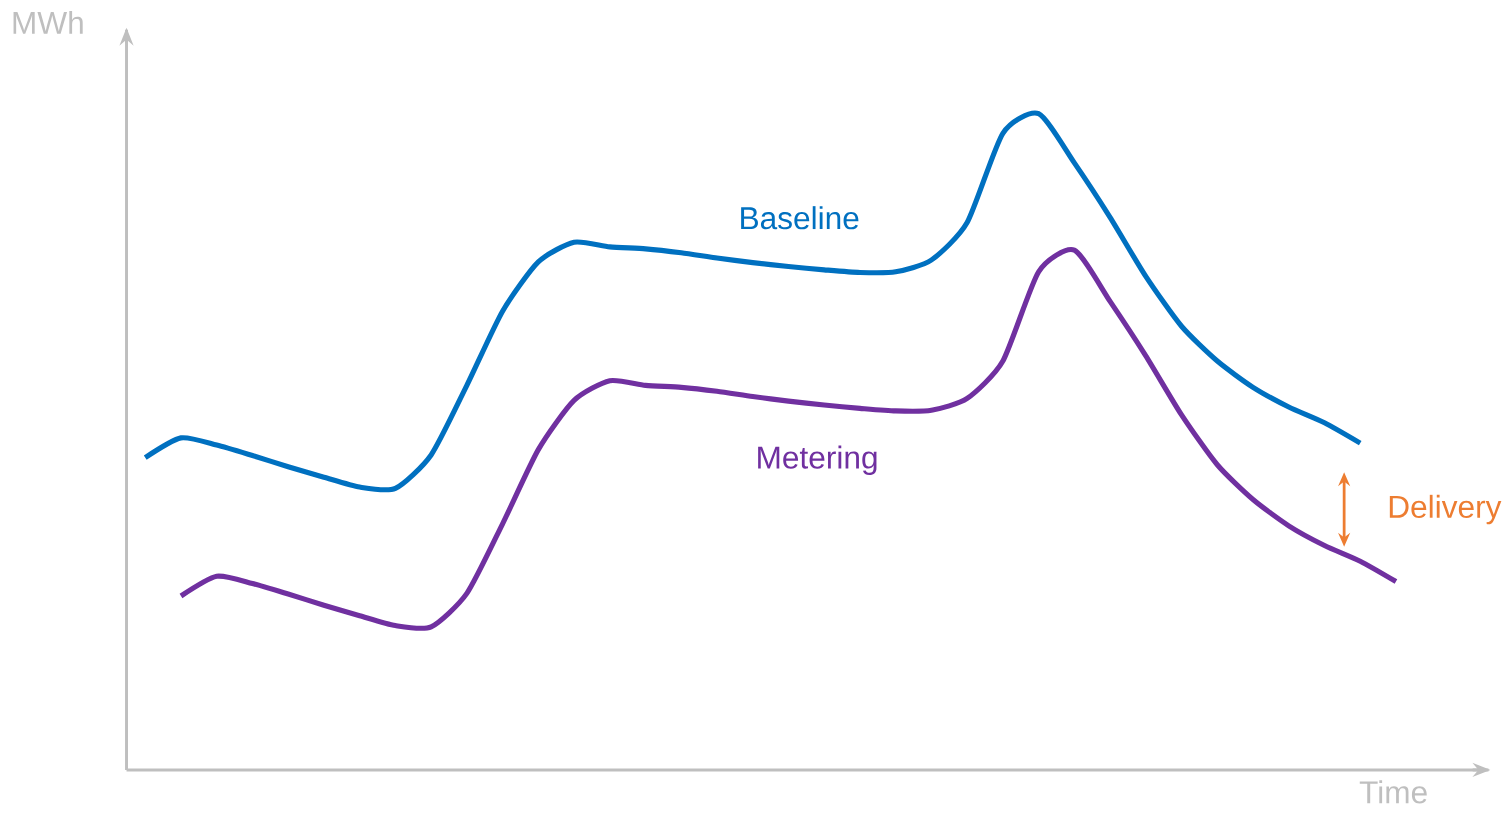  What do you see at coordinates (48, 22) in the screenshot?
I see `y-axis-title: MWh` at bounding box center [48, 22].